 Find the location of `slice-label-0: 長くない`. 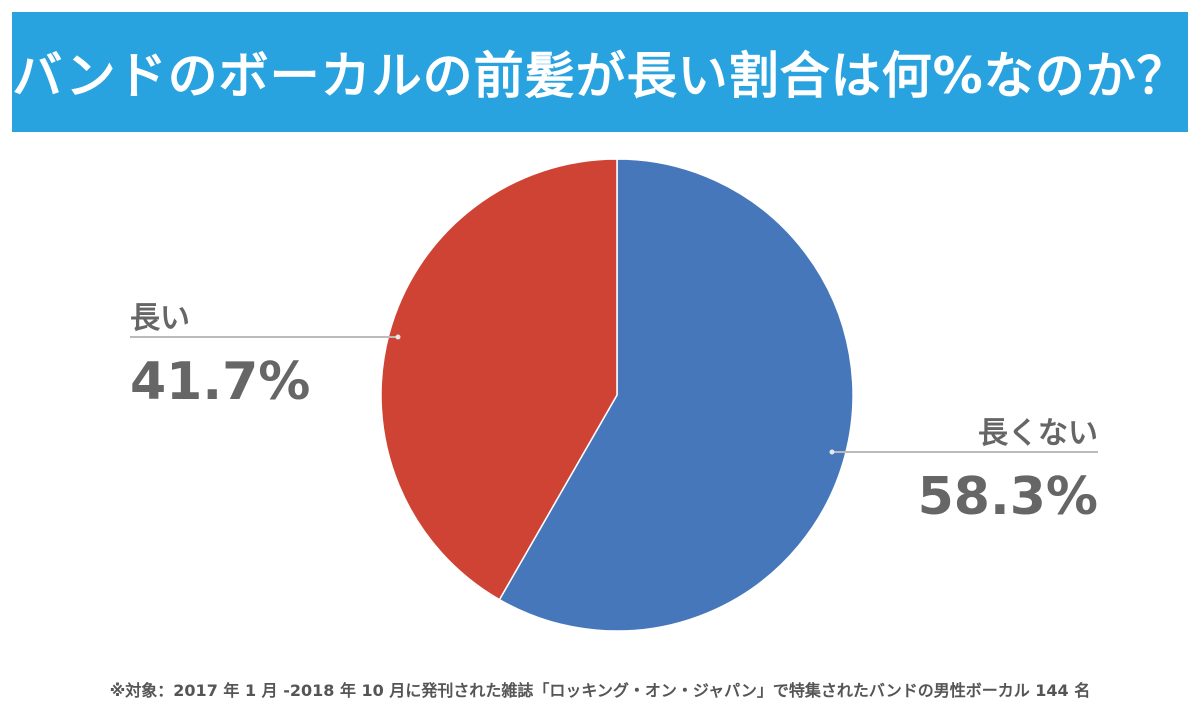

slice-label-0: 長くない is located at coordinates (1038, 433).